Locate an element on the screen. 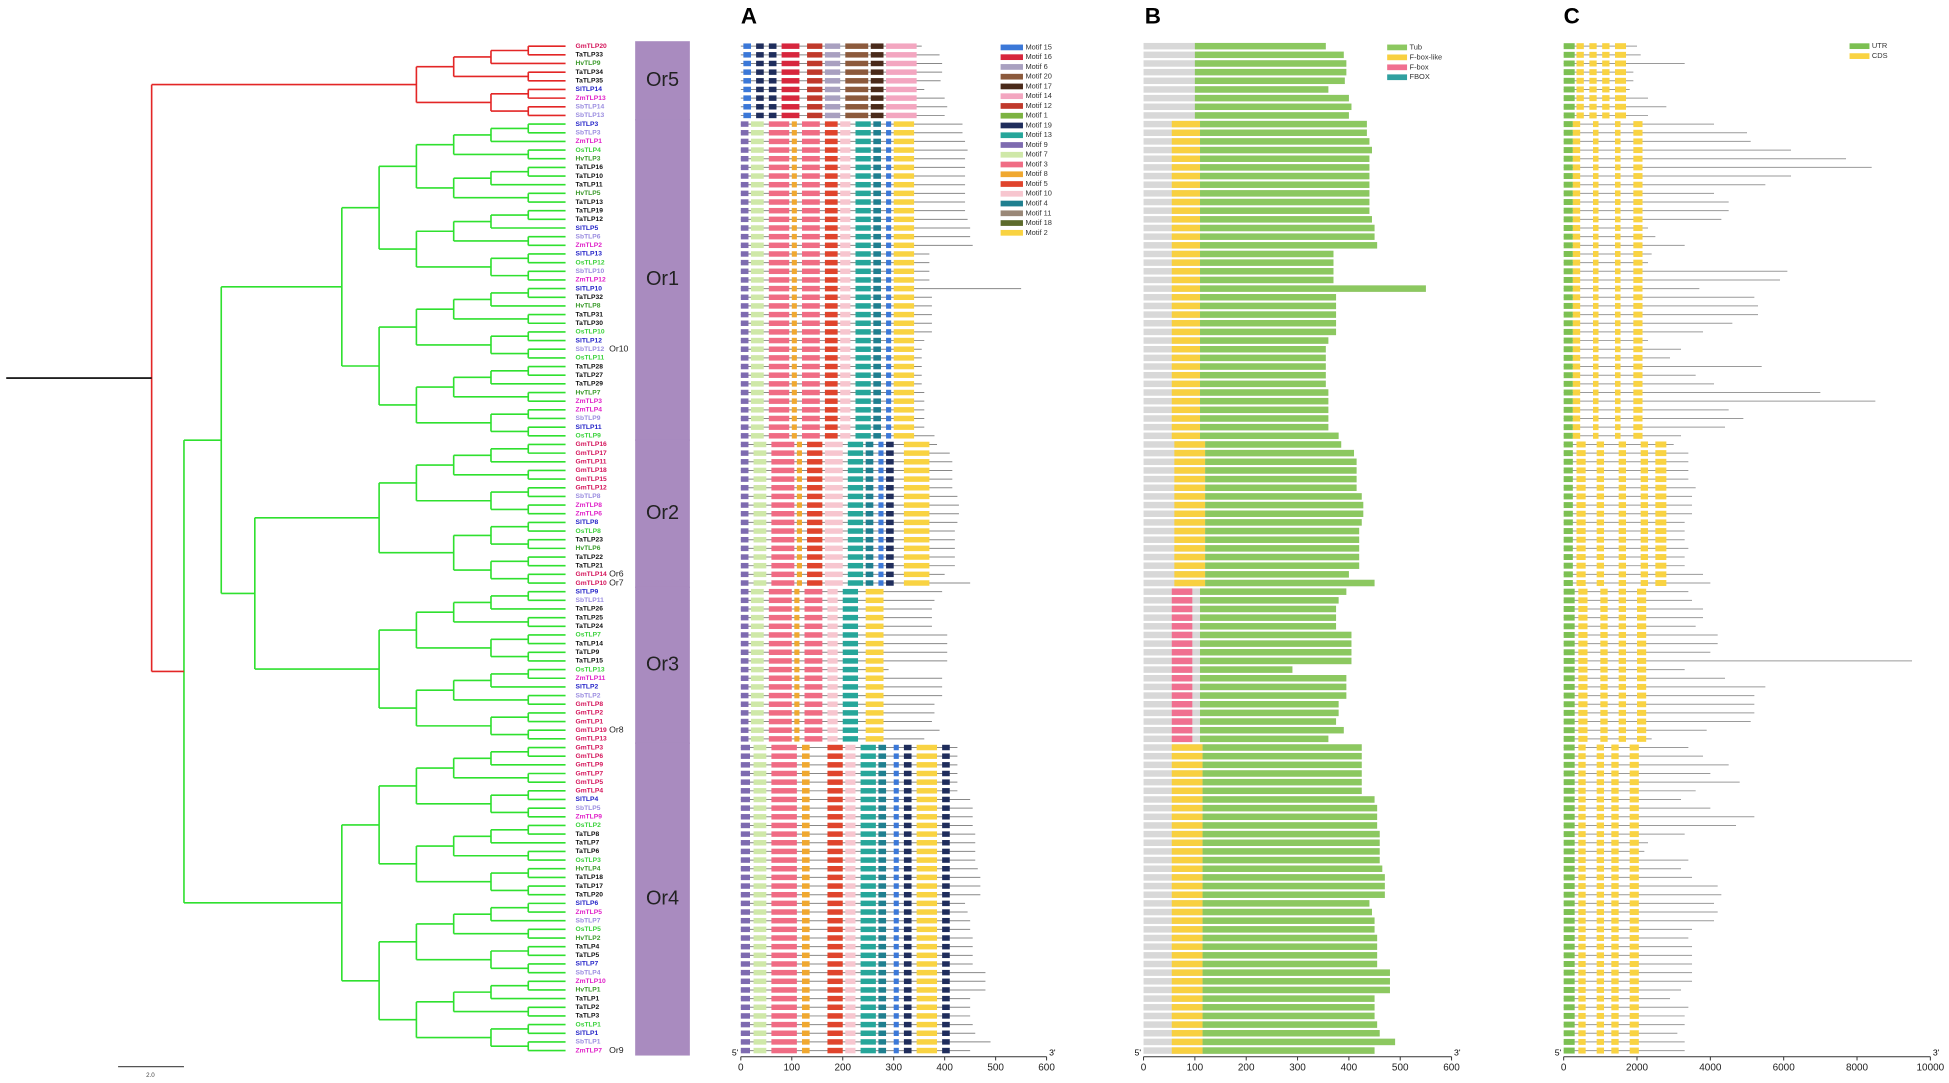  gene-name: SbTLP7 is located at coordinates (588, 920).